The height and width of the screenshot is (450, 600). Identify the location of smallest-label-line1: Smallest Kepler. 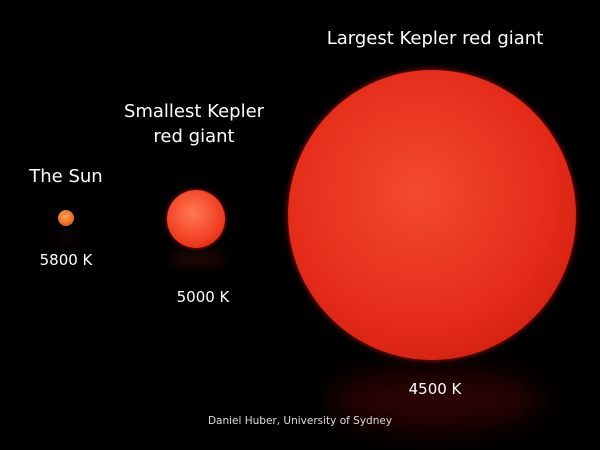
(194, 111).